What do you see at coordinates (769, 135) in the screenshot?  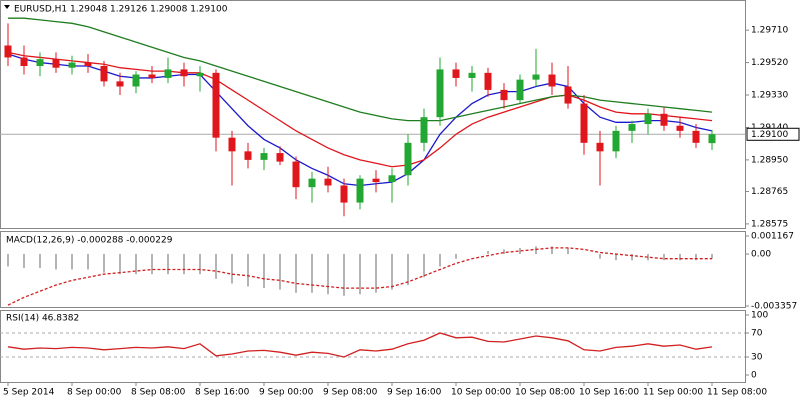 I see `last-price-label: 1.29100` at bounding box center [769, 135].